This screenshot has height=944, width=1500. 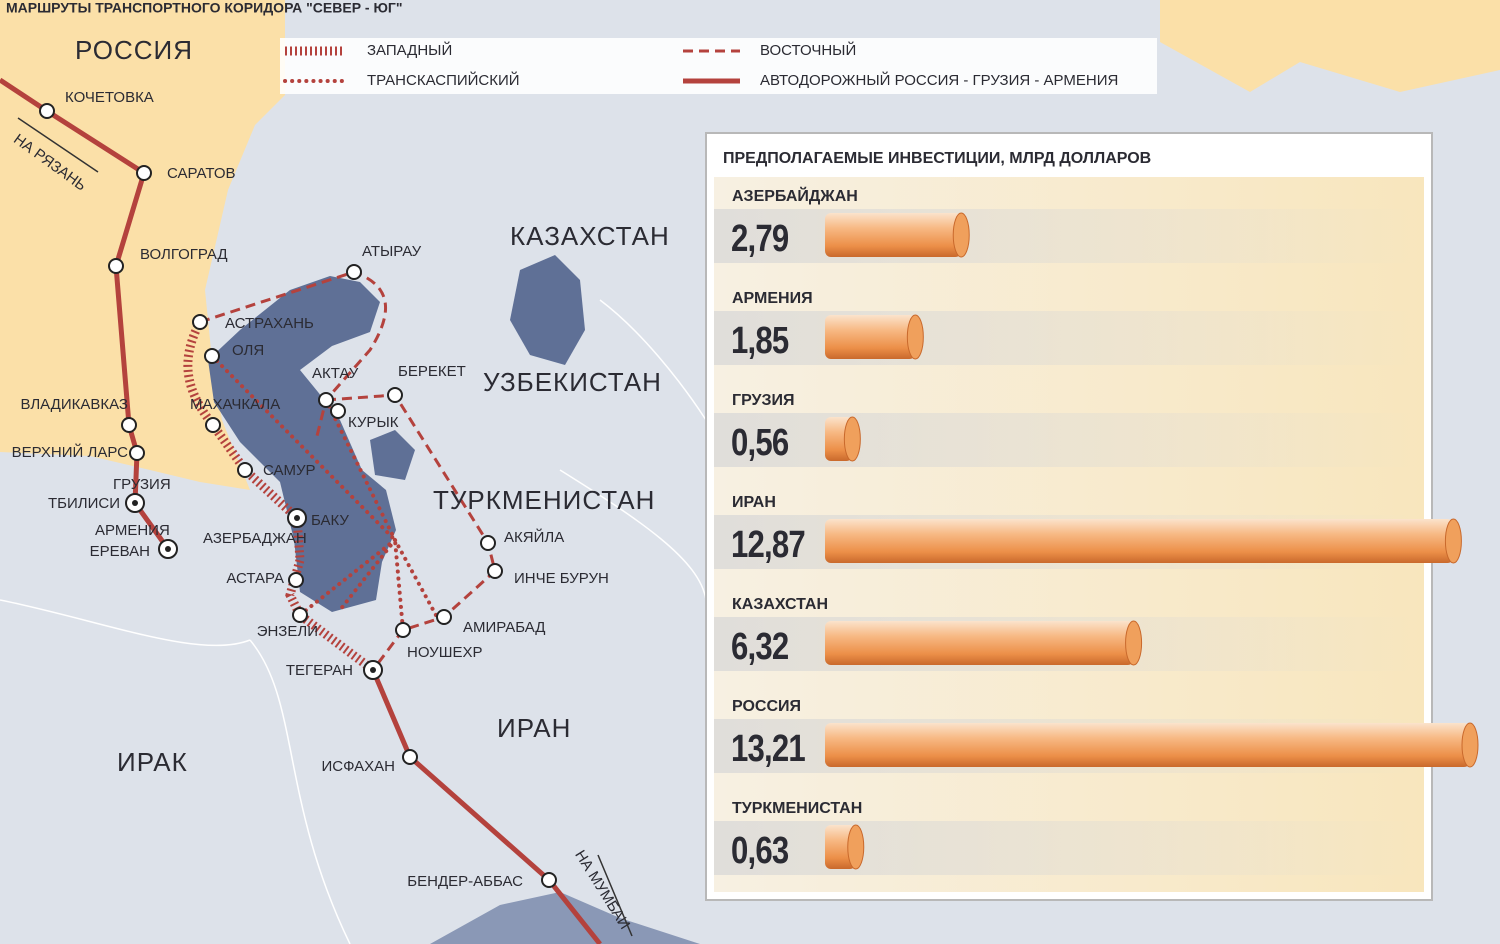 I want to click on country-label: АРМЕНИЯ, so click(x=132, y=530).